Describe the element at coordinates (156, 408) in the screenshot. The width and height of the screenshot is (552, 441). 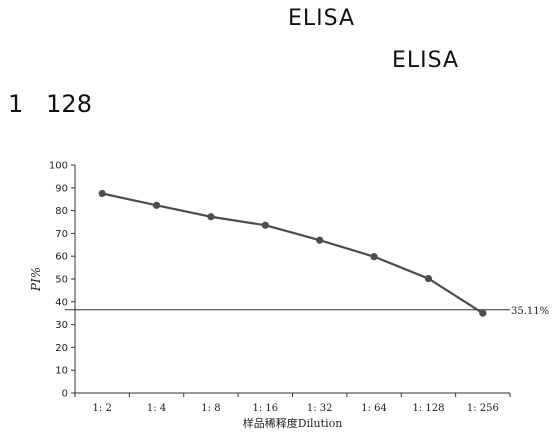
I see `x-tick-label: 1: 4` at that location.